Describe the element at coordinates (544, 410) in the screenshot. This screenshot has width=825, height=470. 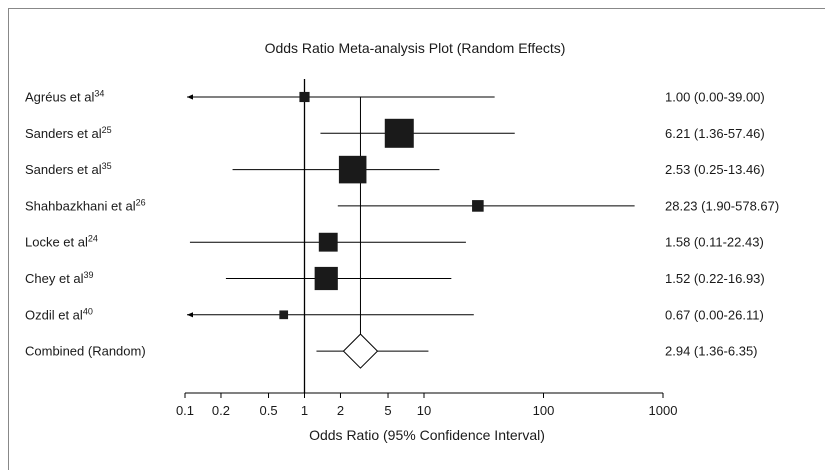
I see `x-tick-label: 100` at that location.